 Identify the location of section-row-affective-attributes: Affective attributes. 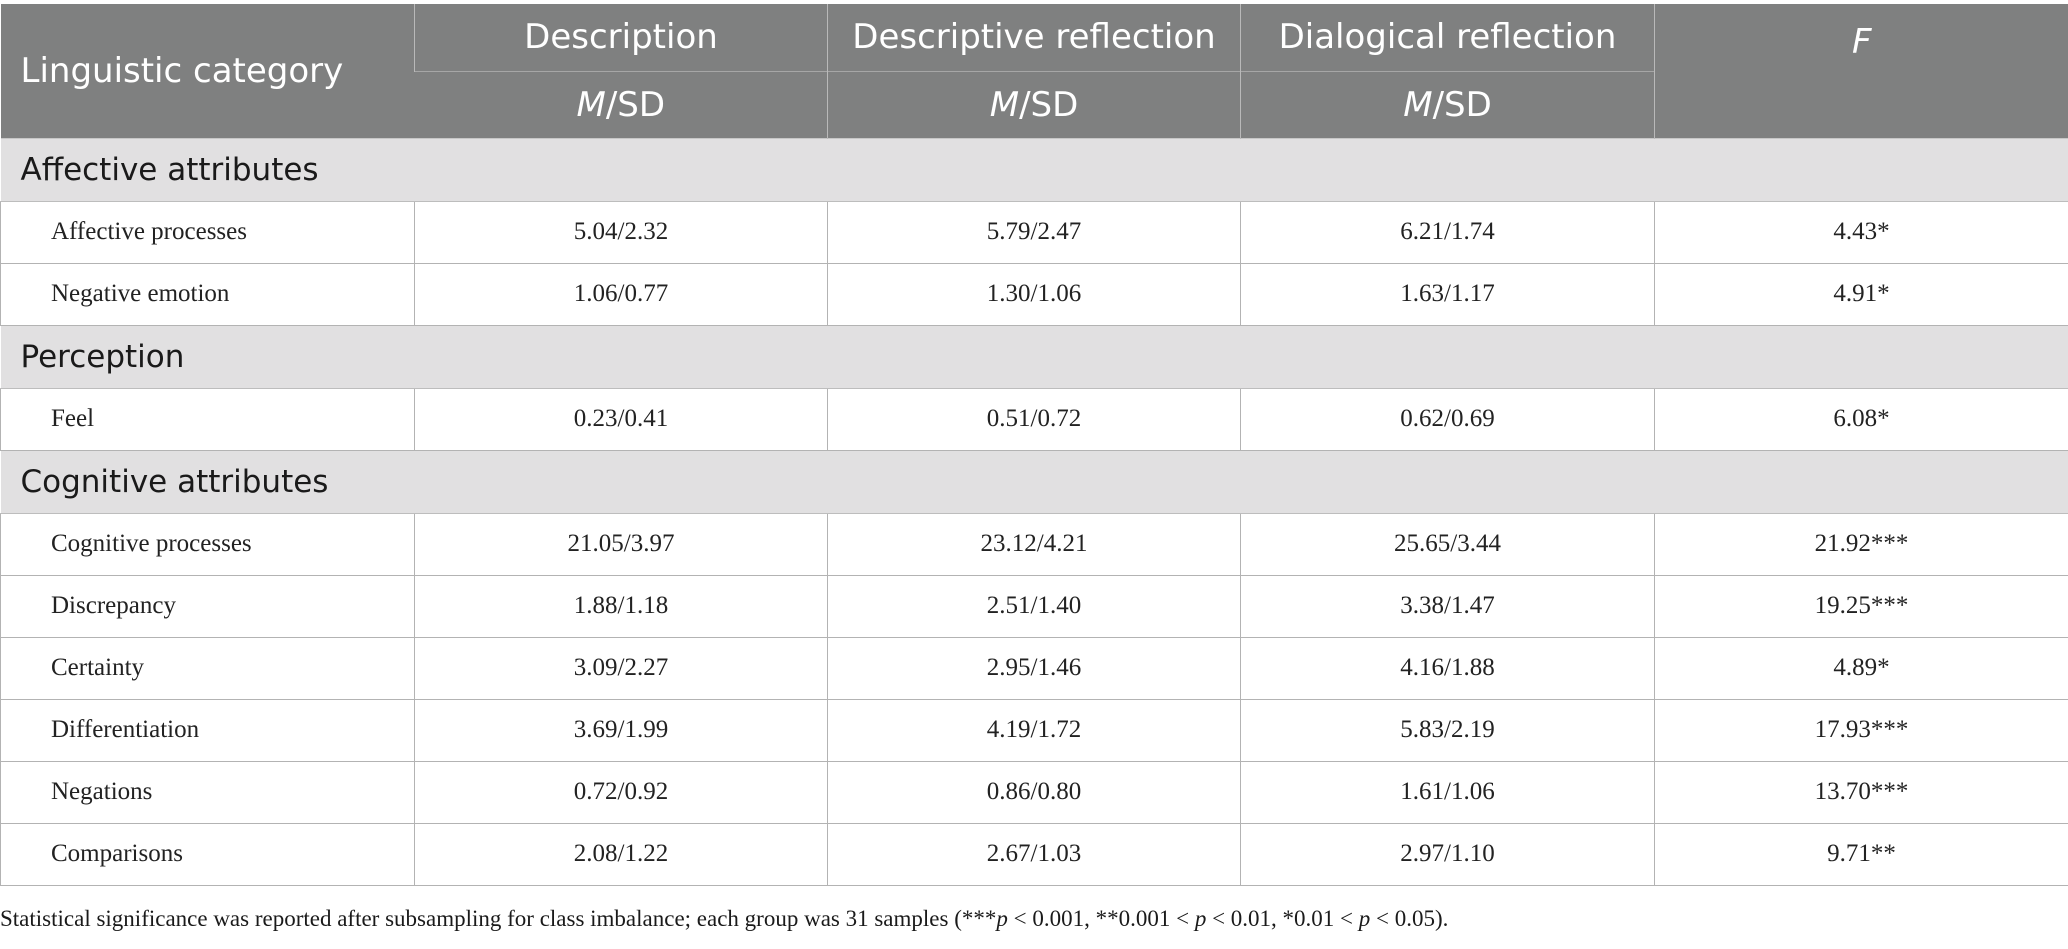
(1034, 169).